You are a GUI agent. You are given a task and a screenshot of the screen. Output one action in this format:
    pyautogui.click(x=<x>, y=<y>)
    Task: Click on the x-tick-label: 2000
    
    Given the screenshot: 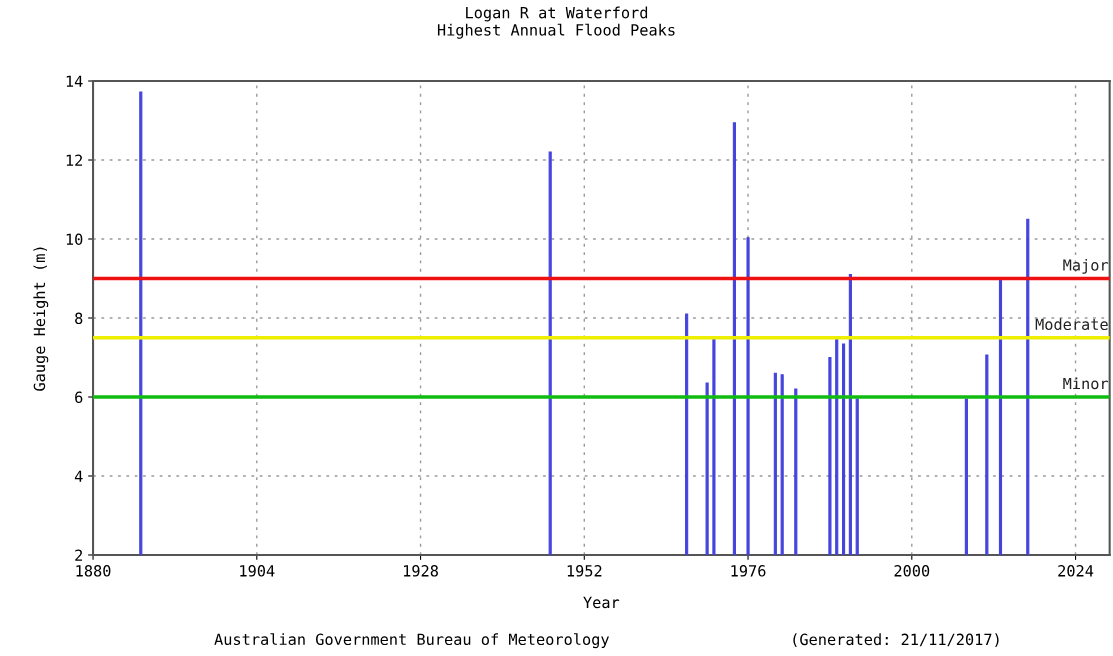 What is the action you would take?
    pyautogui.click(x=912, y=571)
    